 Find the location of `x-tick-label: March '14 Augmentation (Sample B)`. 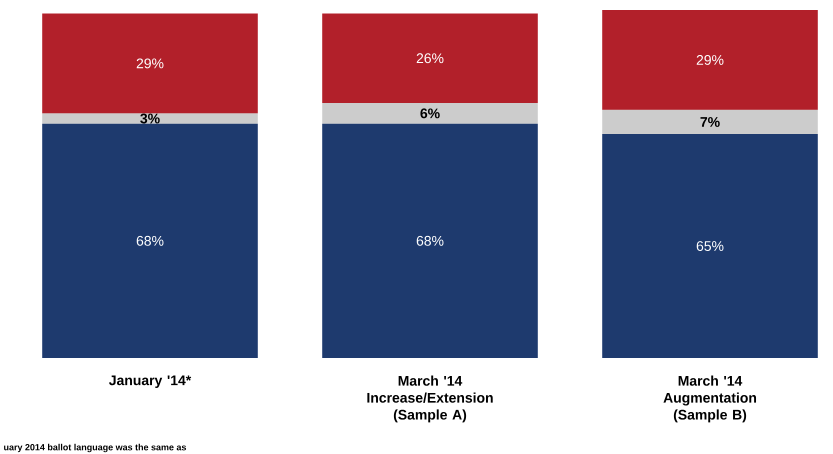

x-tick-label: March '14 Augmentation (Sample B) is located at coordinates (709, 399).